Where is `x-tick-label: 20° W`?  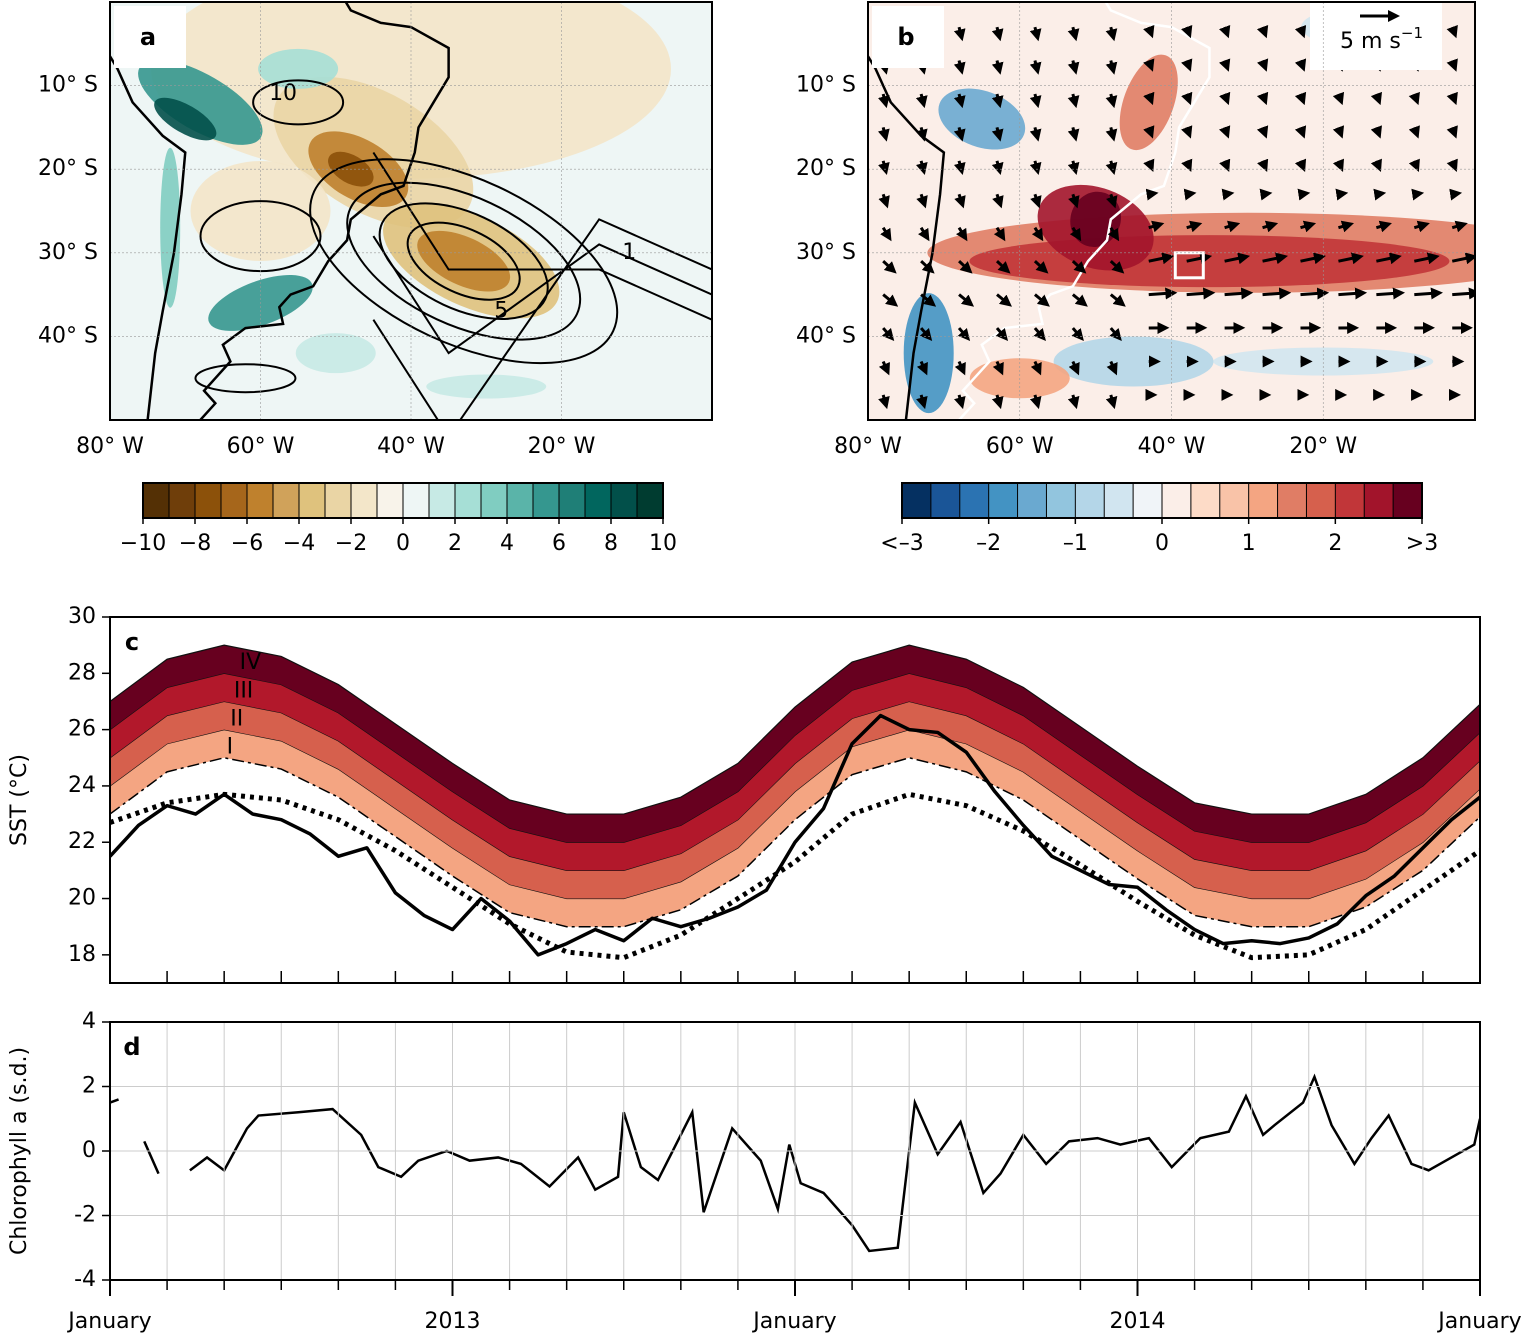
x-tick-label: 20° W is located at coordinates (562, 446).